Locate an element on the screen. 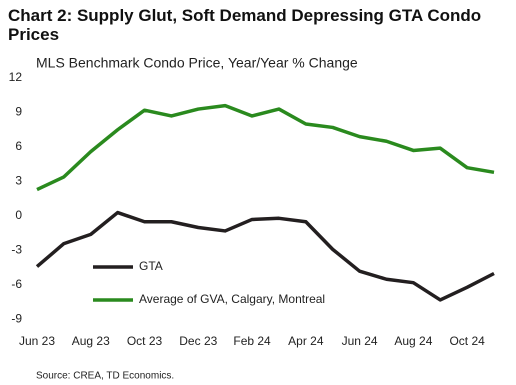 The width and height of the screenshot is (516, 385). x-tick-label: Jun 24 is located at coordinates (360, 341).